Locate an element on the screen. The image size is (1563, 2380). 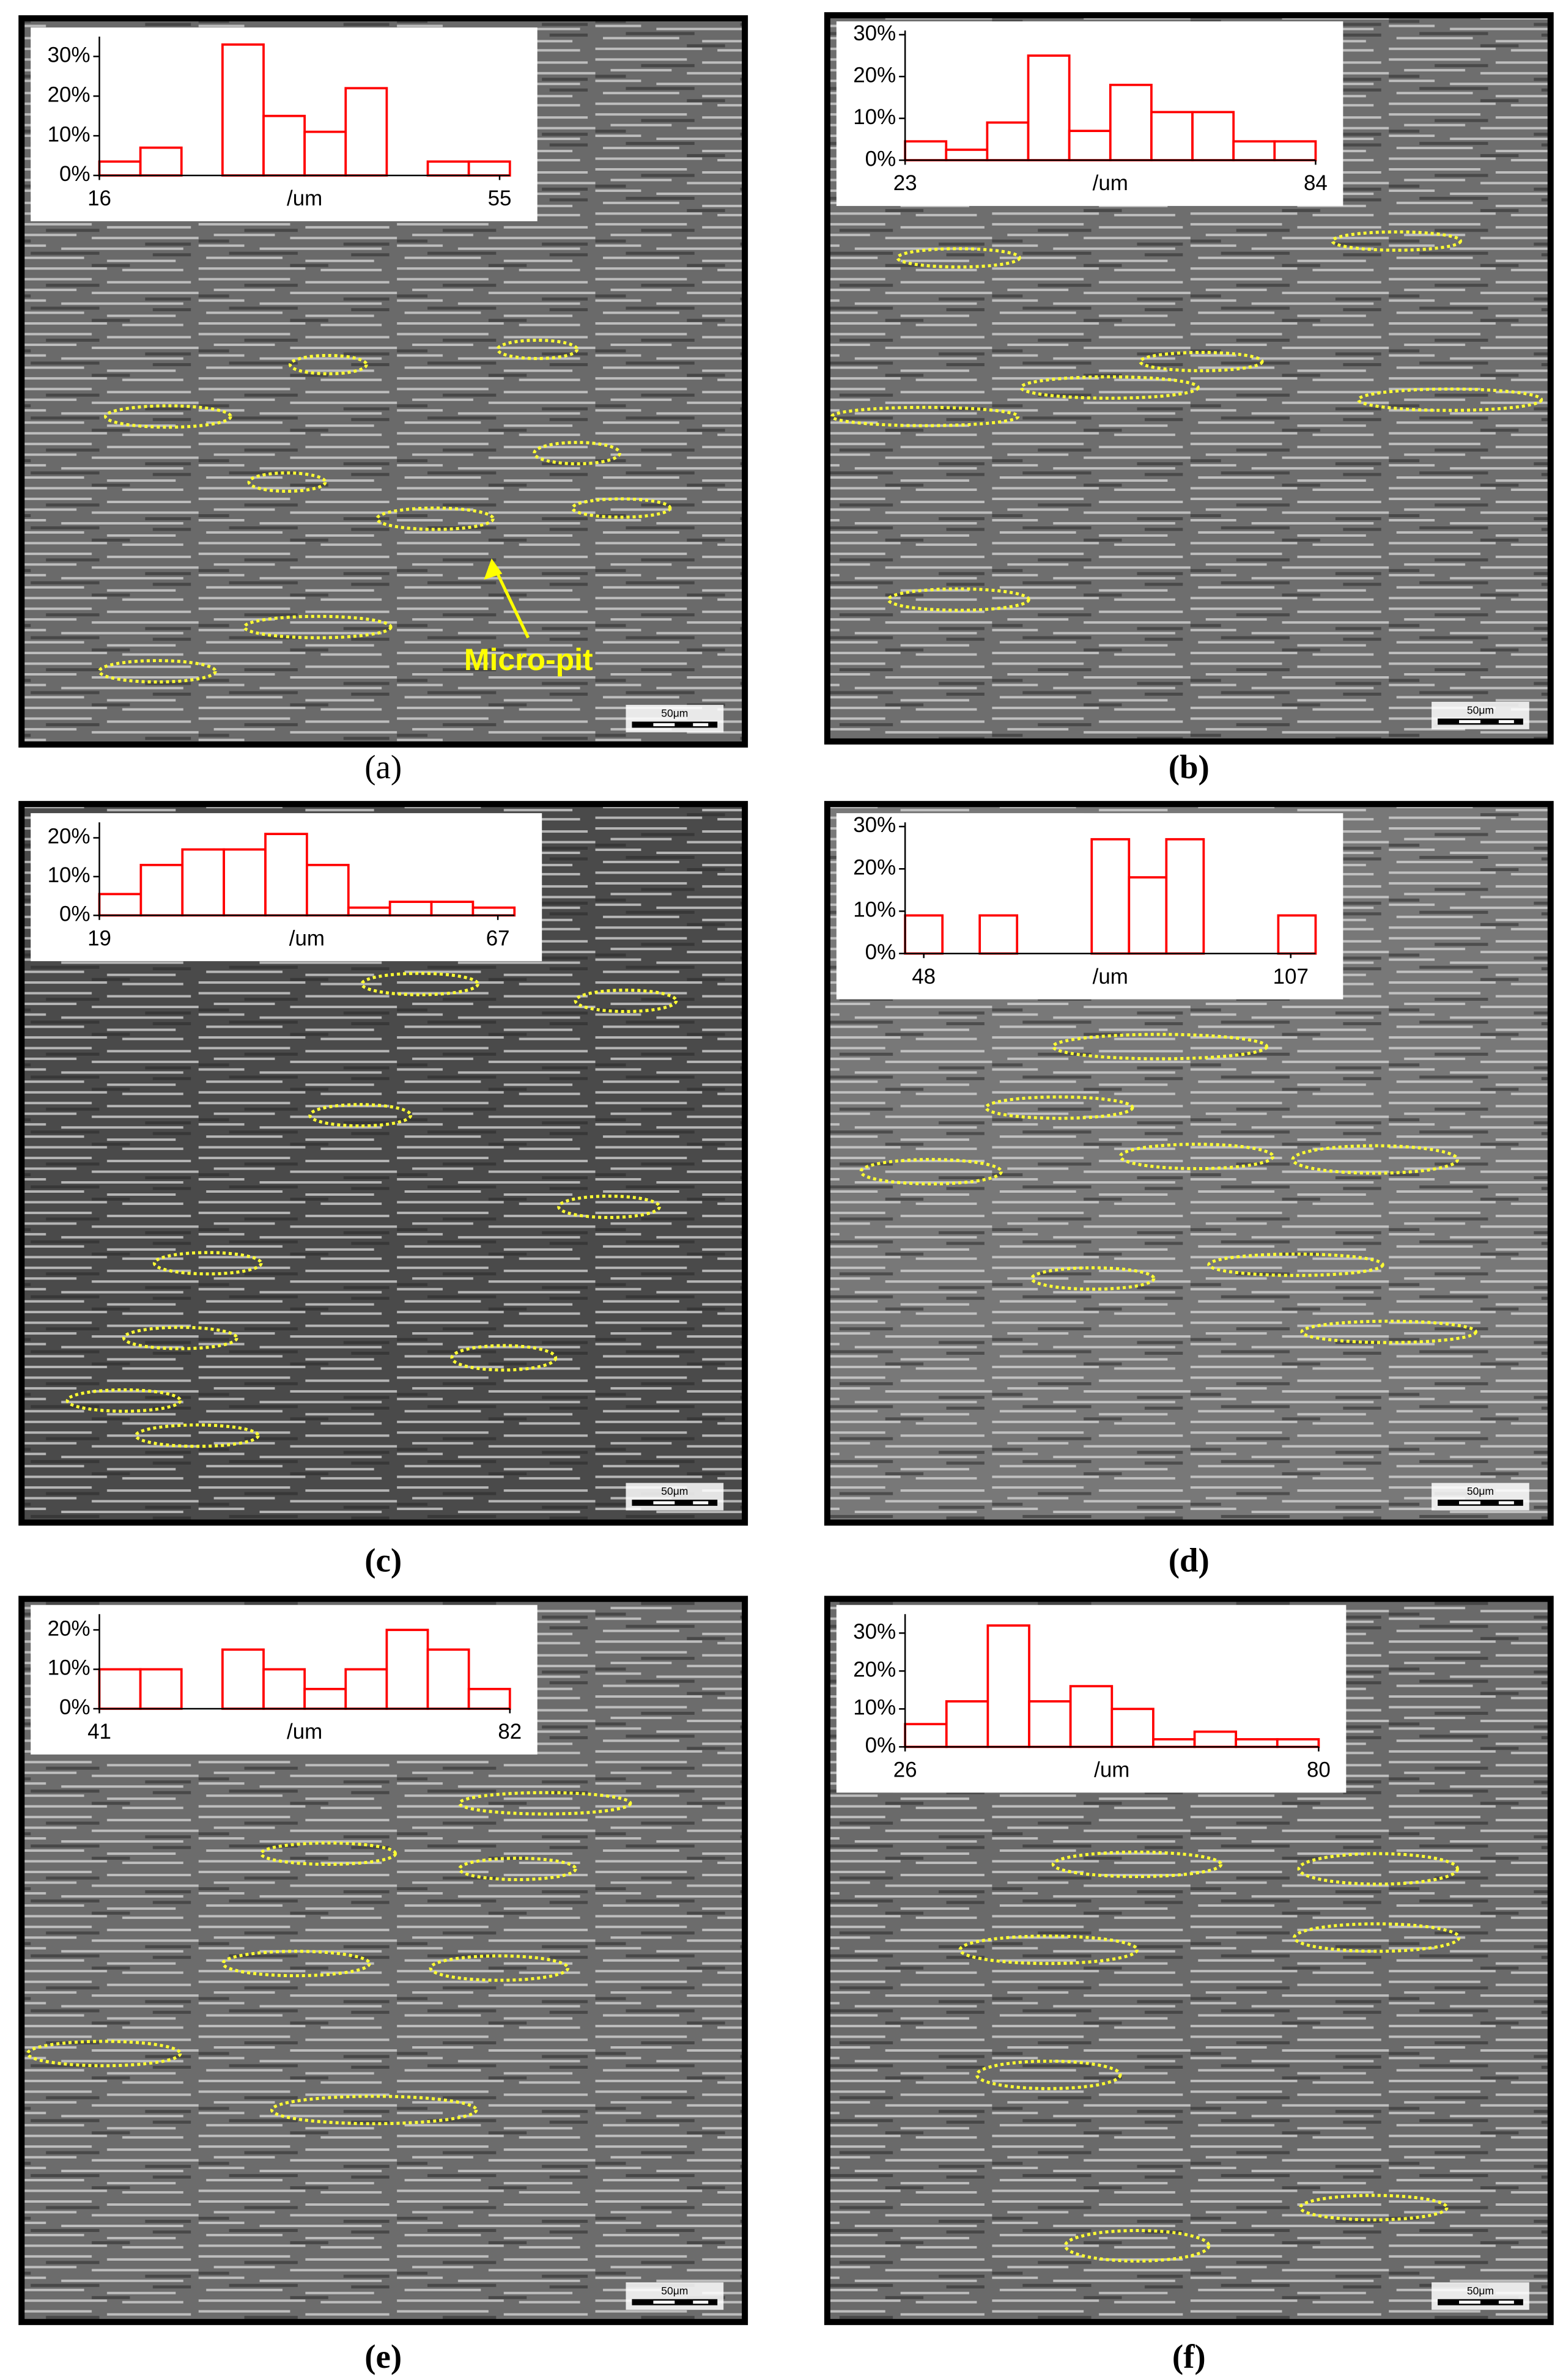
inset is located at coordinates (1090, 113).